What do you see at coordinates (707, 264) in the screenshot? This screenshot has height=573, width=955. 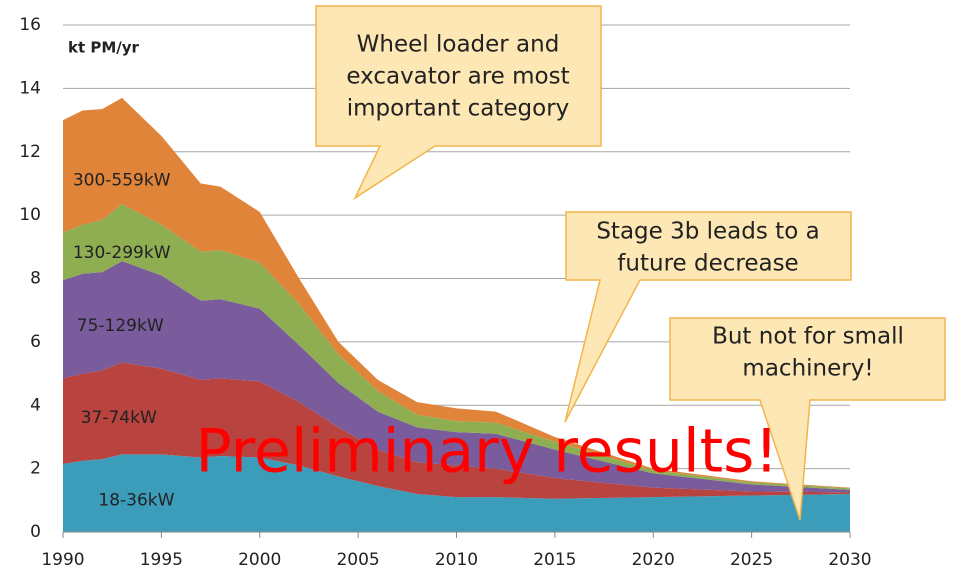 I see `callout-text: future decrease` at bounding box center [707, 264].